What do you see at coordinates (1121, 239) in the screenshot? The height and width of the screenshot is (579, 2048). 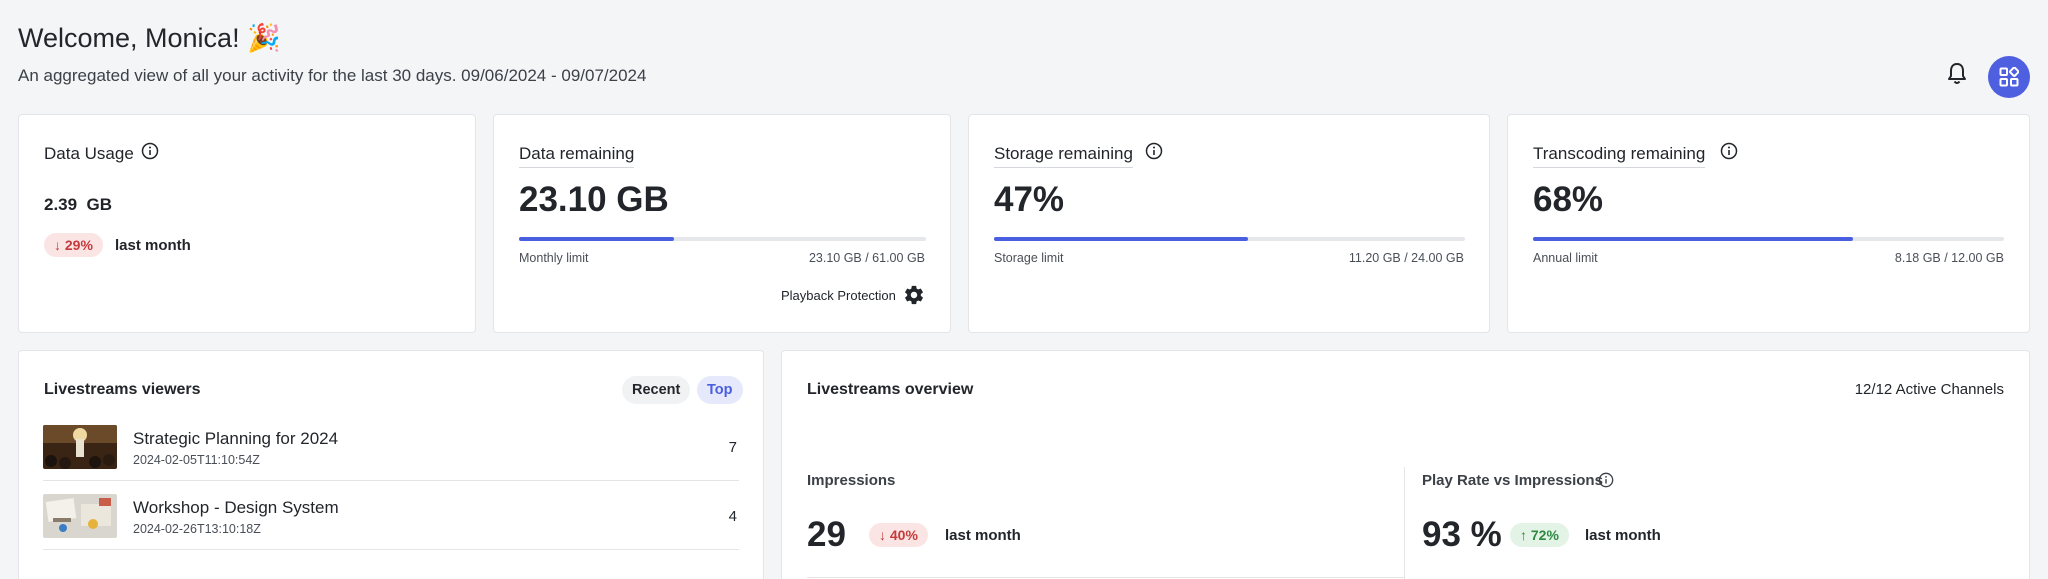 I see `storage-remaining-progress-fill` at bounding box center [1121, 239].